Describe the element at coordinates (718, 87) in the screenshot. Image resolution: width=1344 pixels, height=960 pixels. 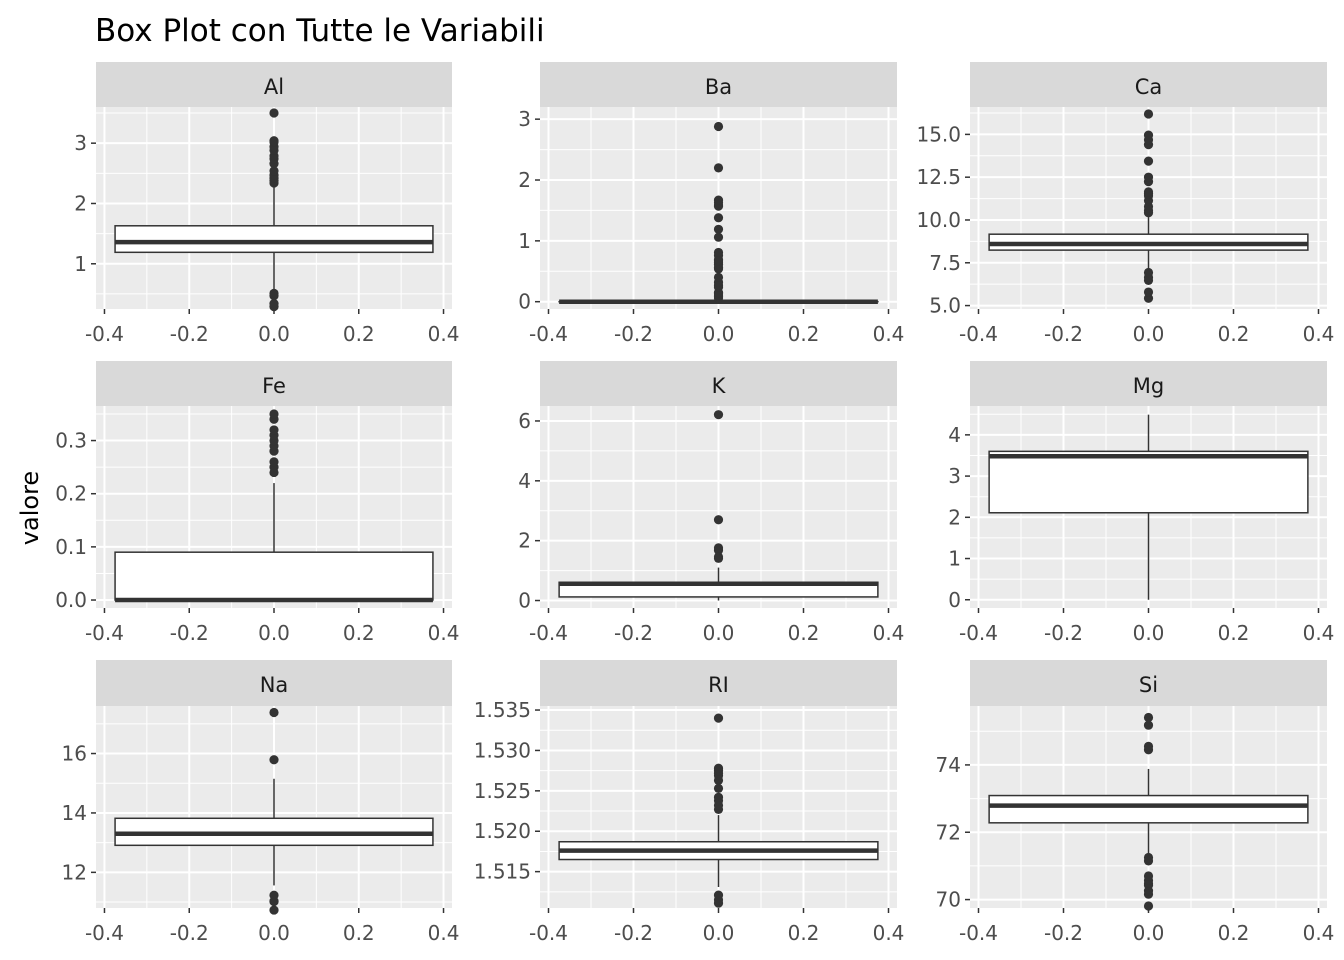
I see `facet-strip-label: Ba` at that location.